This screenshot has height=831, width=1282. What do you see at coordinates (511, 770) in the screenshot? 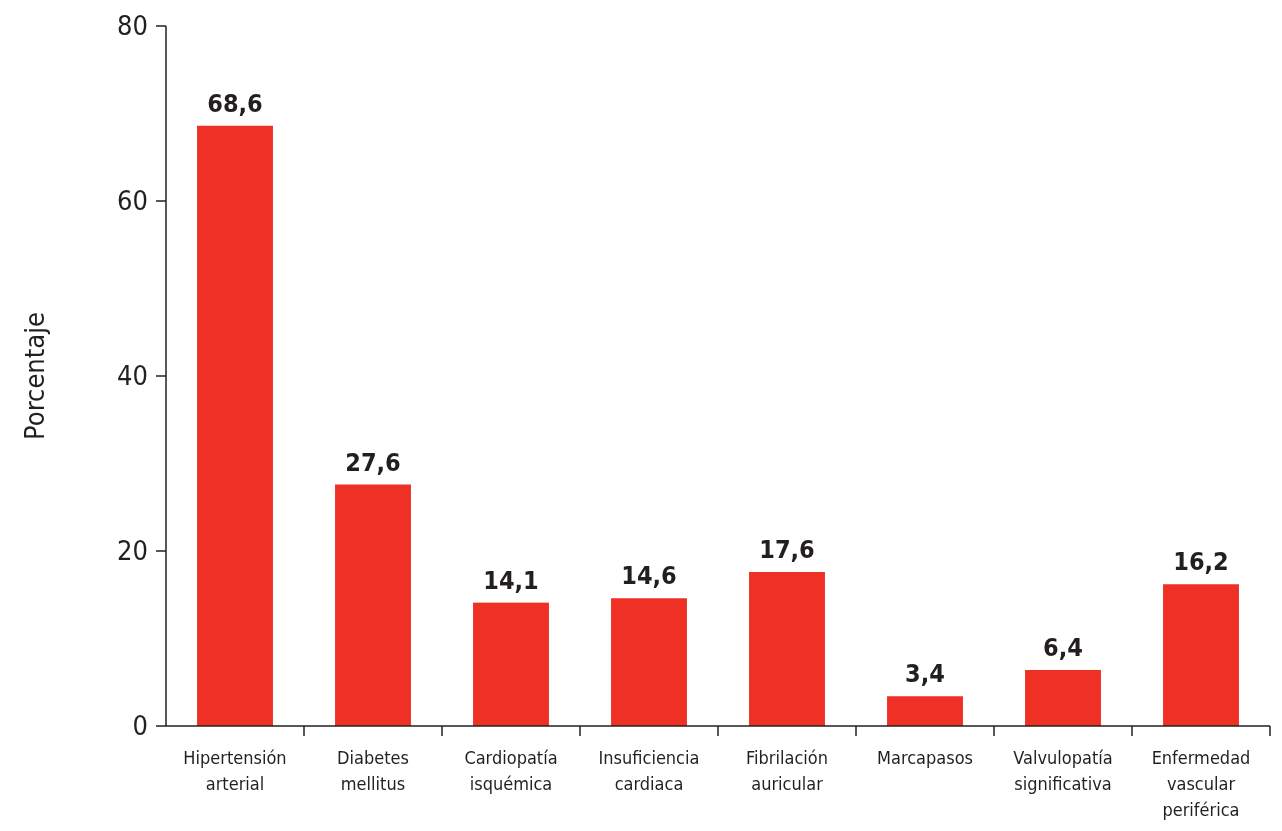
I see `x-tick-label: Cardiopatía isquémica` at bounding box center [511, 770].